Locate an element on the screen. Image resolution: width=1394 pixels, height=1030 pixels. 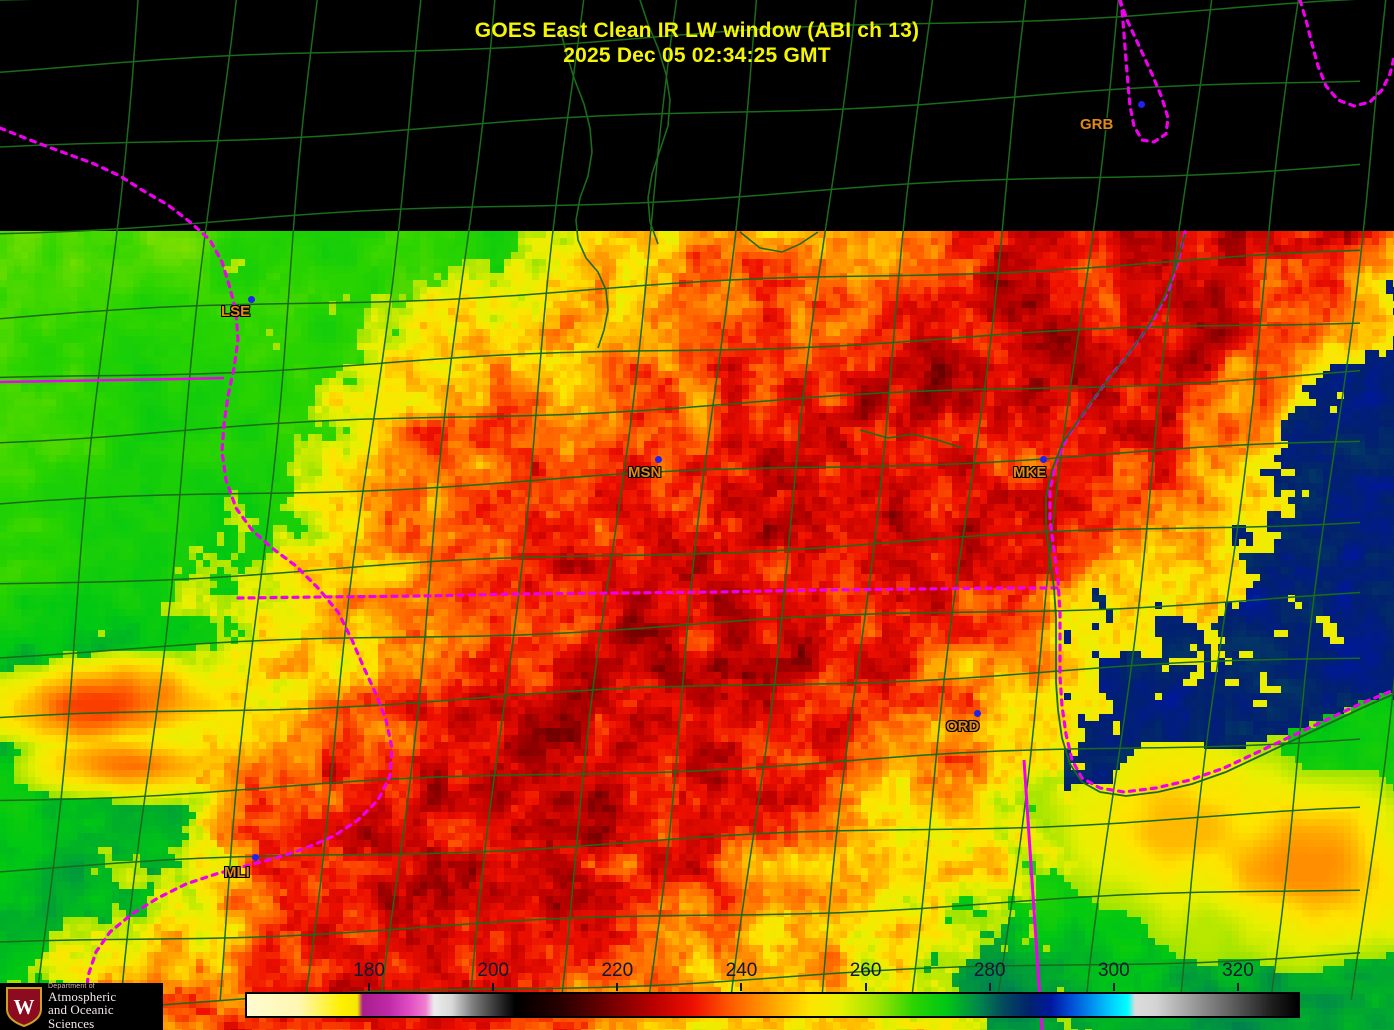
colorbar-tick-label: 220 is located at coordinates (617, 970).